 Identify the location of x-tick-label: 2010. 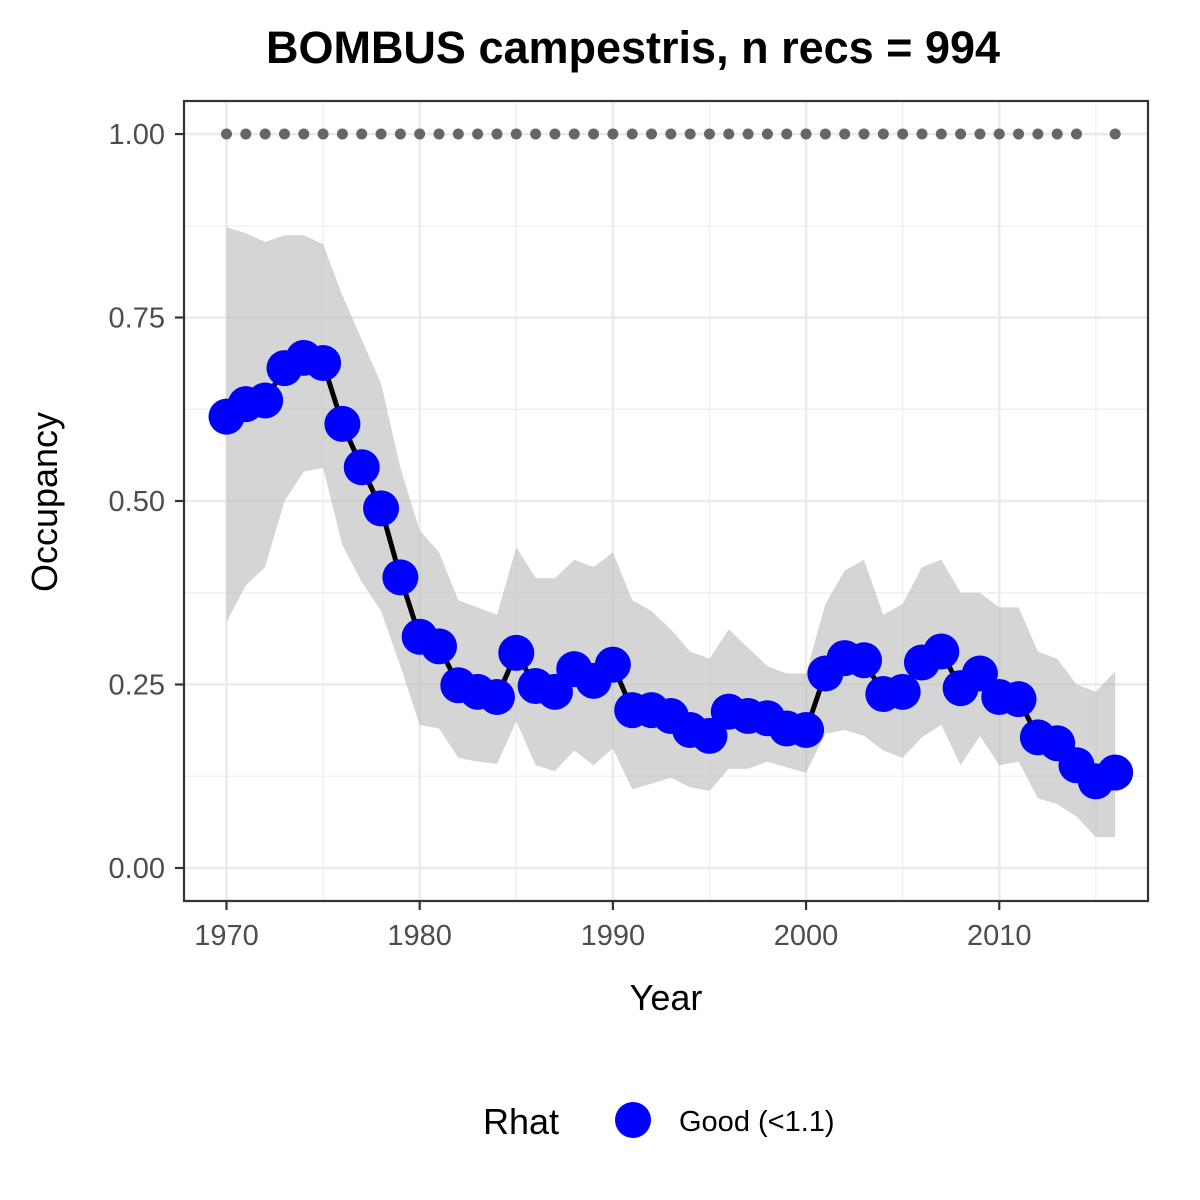
(999, 936).